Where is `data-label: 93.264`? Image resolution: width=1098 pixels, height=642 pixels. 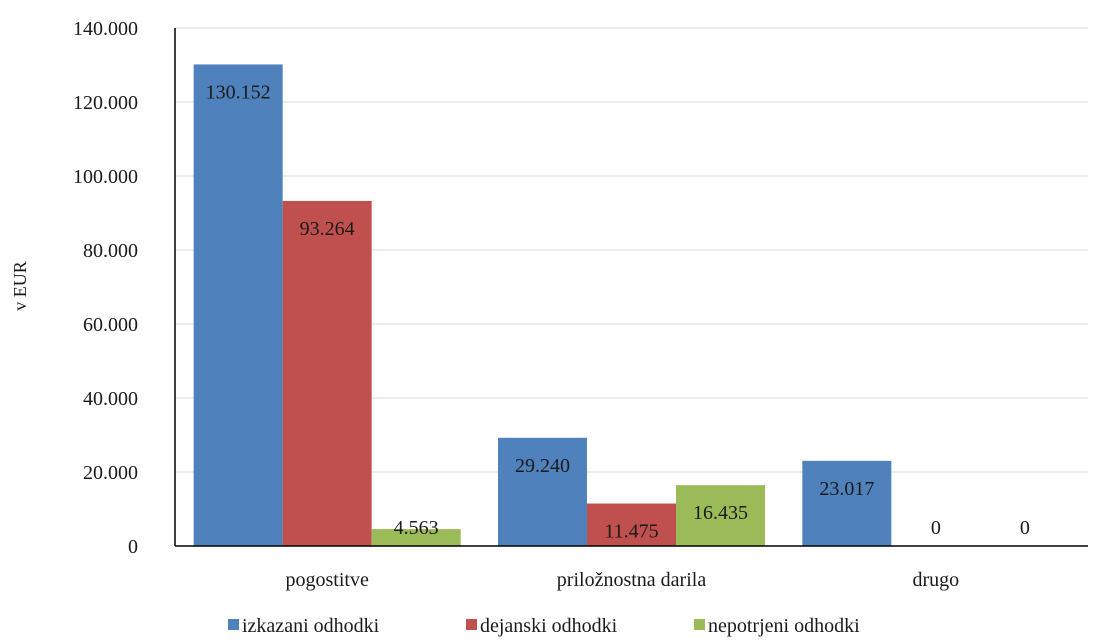 data-label: 93.264 is located at coordinates (327, 229).